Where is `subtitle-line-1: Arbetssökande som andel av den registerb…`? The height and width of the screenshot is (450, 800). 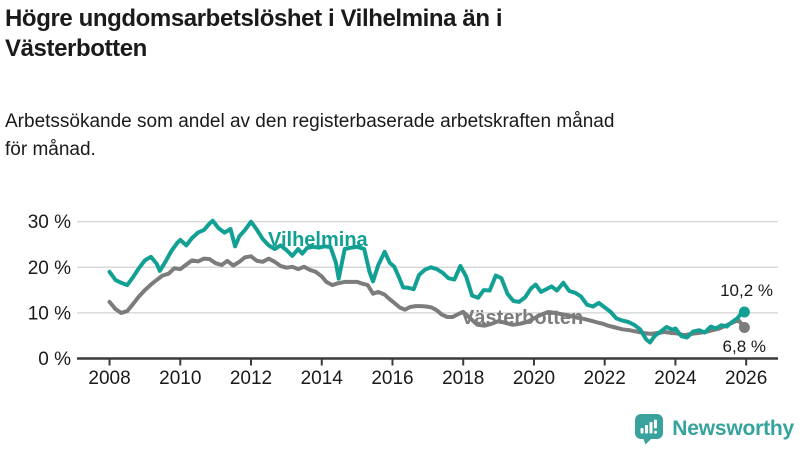
subtitle-line-1: Arbetssökande som andel av den registerb… is located at coordinates (310, 121).